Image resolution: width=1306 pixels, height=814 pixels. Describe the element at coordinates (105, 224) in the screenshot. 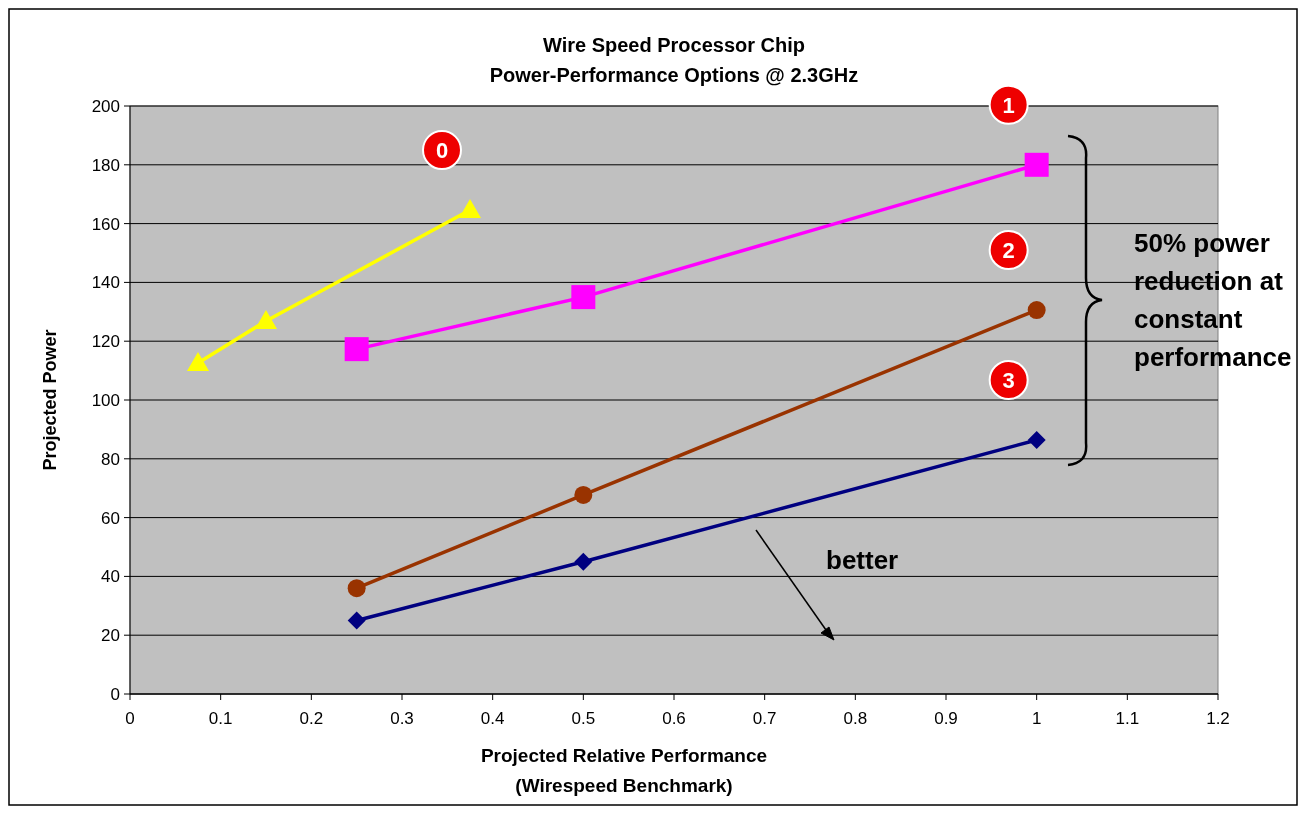

I see `y-tick-label: 160` at that location.